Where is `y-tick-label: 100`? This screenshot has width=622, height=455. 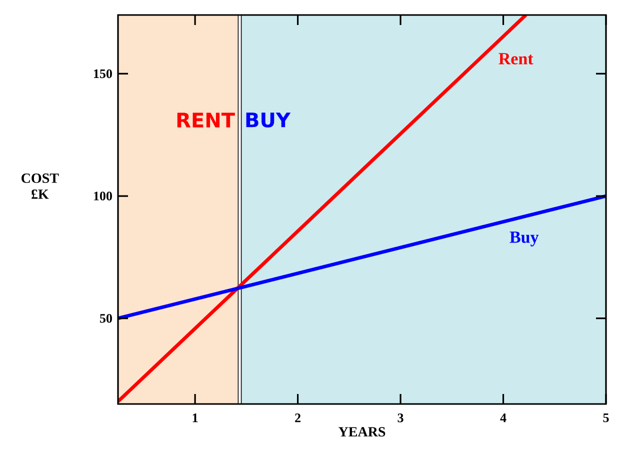 y-tick-label: 100 is located at coordinates (103, 196).